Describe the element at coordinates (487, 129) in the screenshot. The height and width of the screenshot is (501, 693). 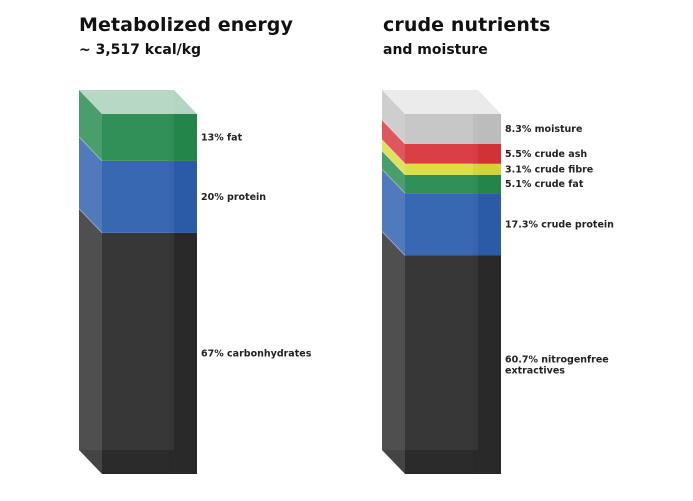
I see `chart2-seg-6-front-shade` at that location.